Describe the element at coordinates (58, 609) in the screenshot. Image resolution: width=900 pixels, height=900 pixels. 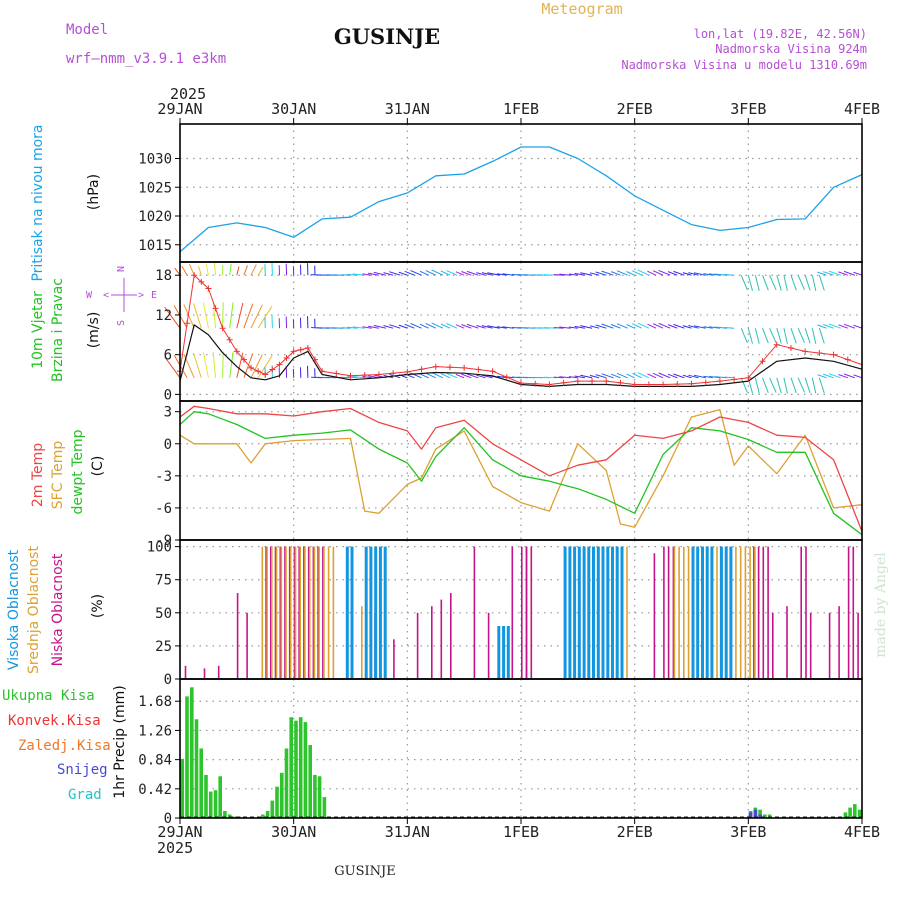
I see `low-cloud-label: Niska Oblacnost` at that location.